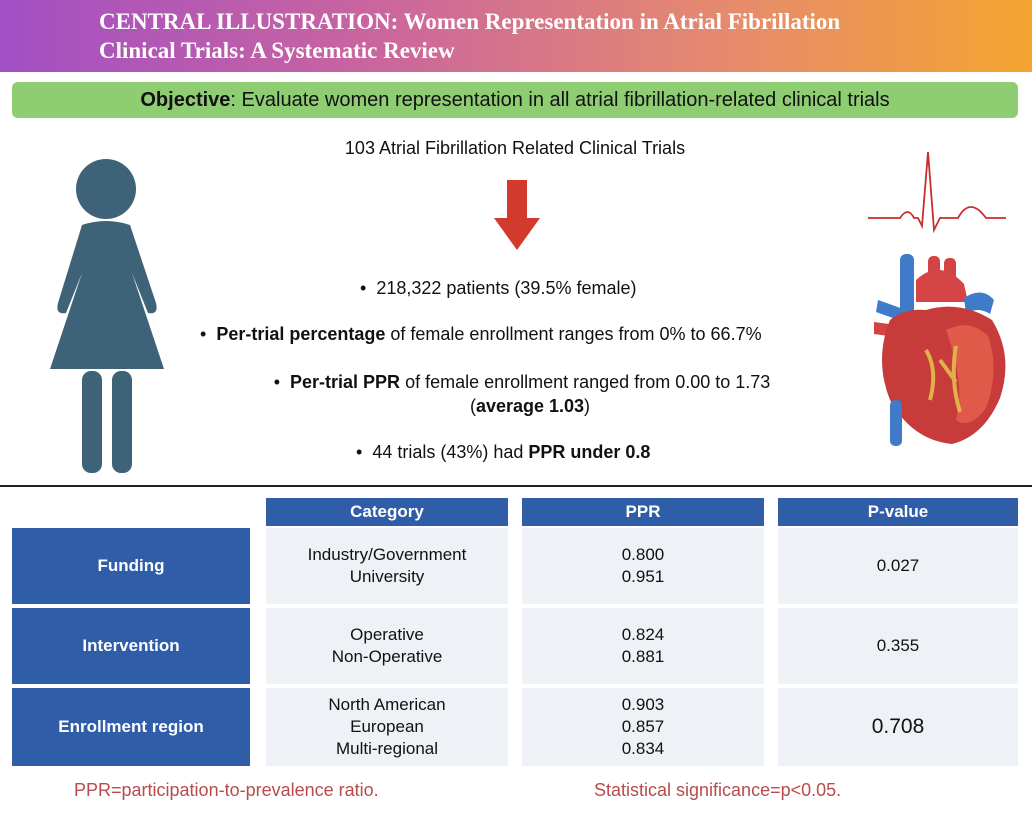 This screenshot has width=1032, height=817. I want to click on col-header-pvalue: P-value, so click(898, 512).